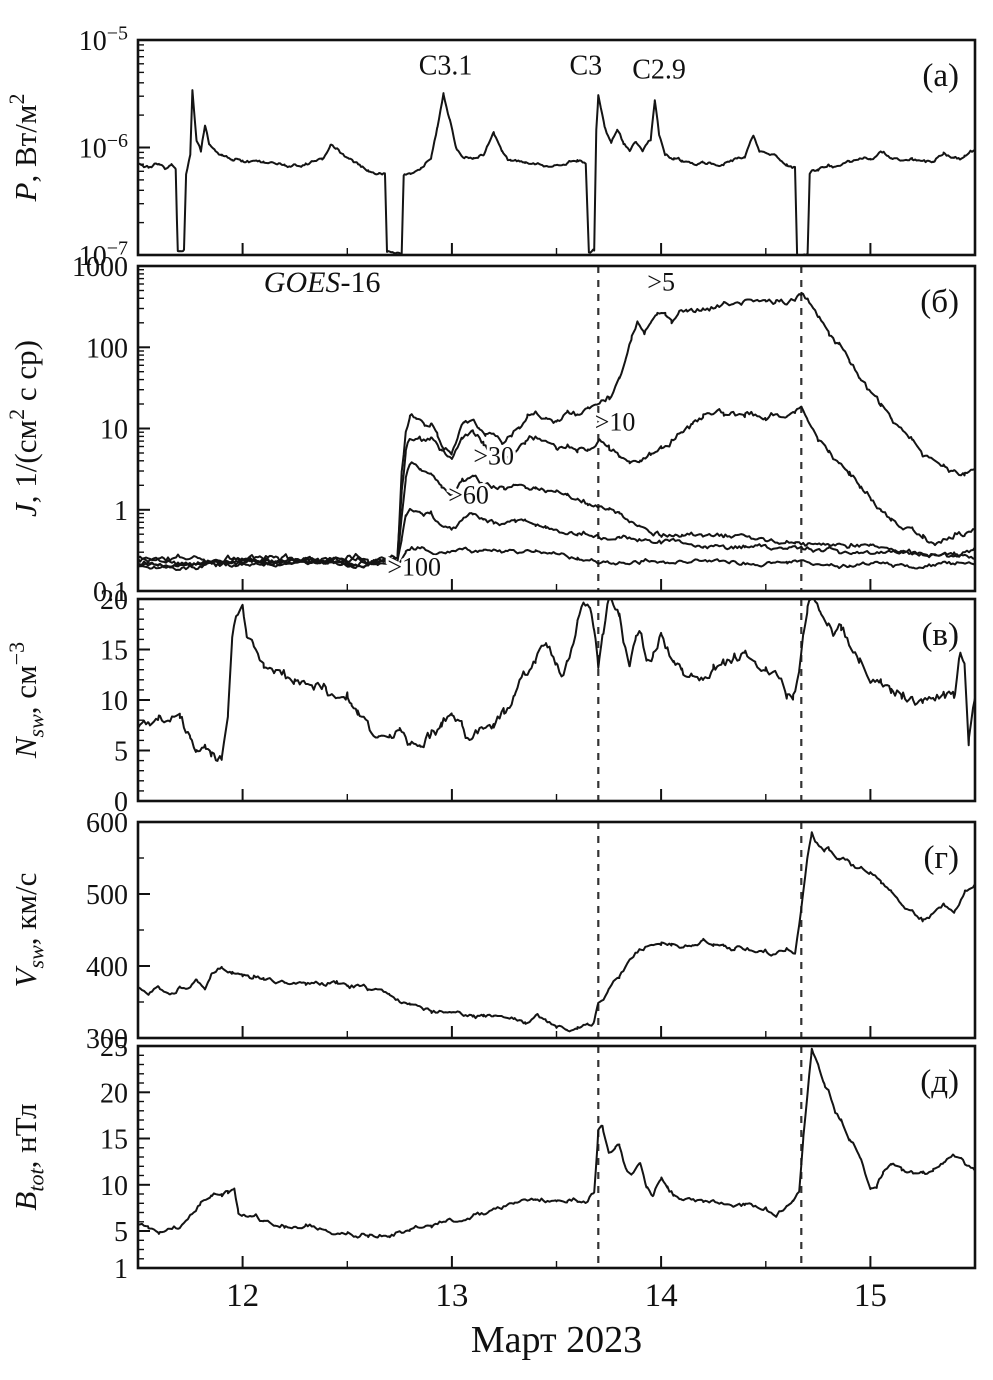  Describe the element at coordinates (661, 1296) in the screenshot. I see `x-tick-label: 14` at that location.